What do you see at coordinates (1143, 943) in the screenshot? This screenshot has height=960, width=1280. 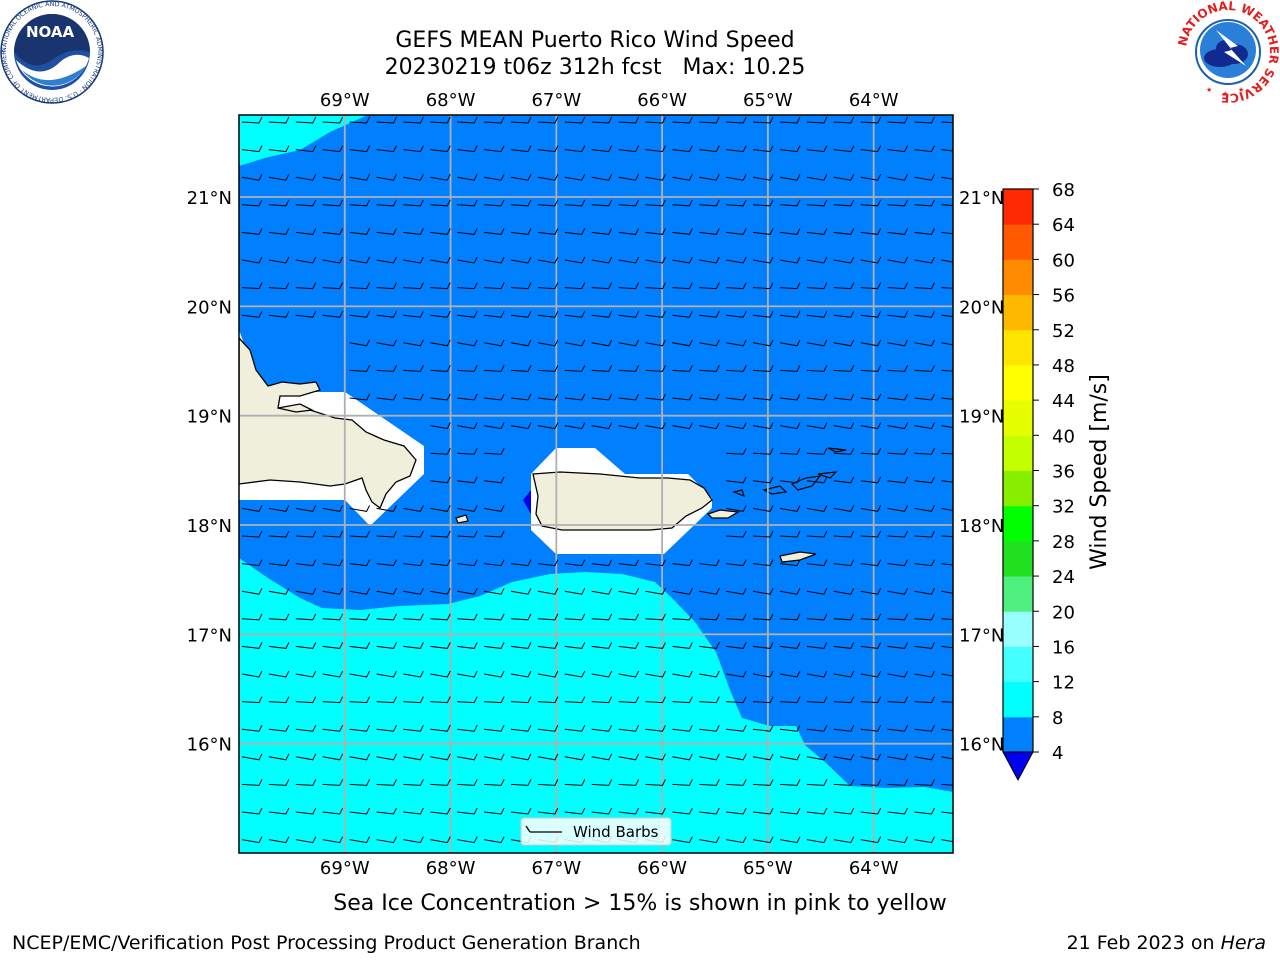 I see `footer-date-text: 21 Feb 2023 on` at bounding box center [1143, 943].